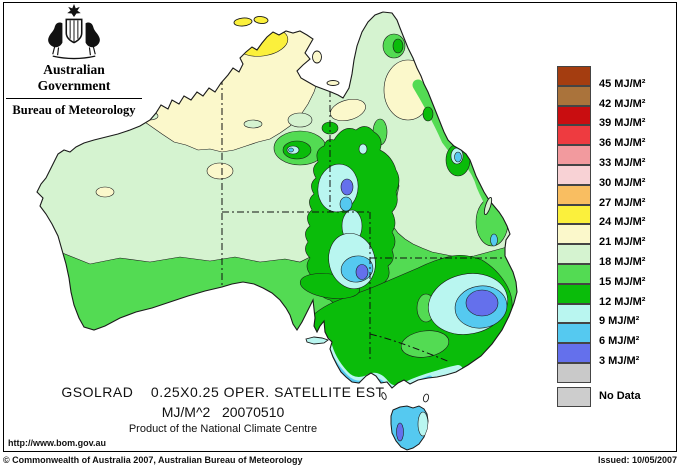 This screenshot has width=680, height=467. I want to click on bureau-title: Bureau of Meteorology, so click(74, 110).